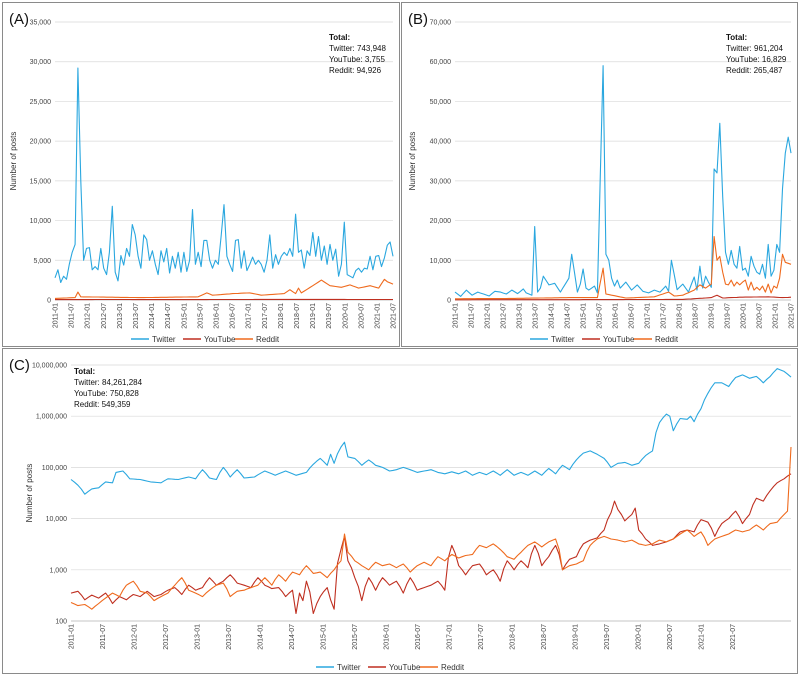 This screenshot has height=677, width=800. I want to click on totals-line: YouTube: 3,755, so click(357, 59).